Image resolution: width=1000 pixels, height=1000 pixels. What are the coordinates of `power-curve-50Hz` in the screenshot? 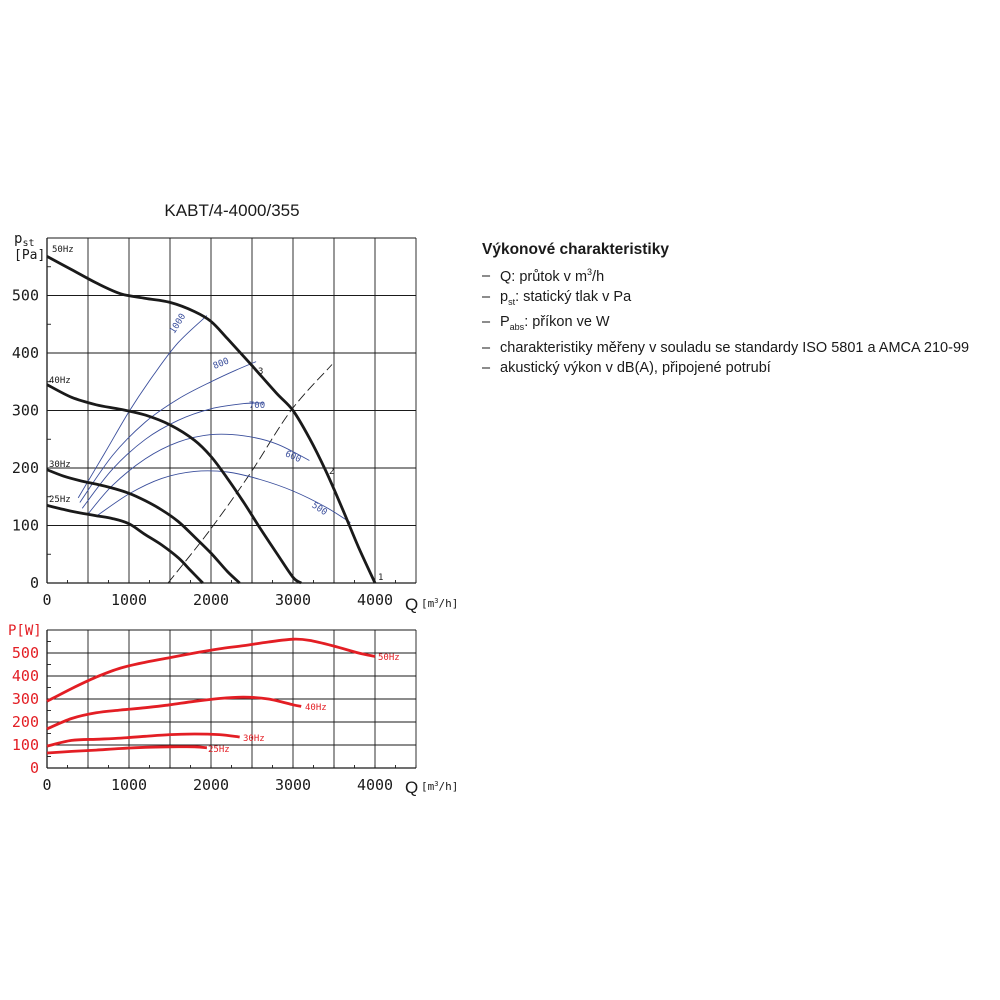 It's located at (211, 670).